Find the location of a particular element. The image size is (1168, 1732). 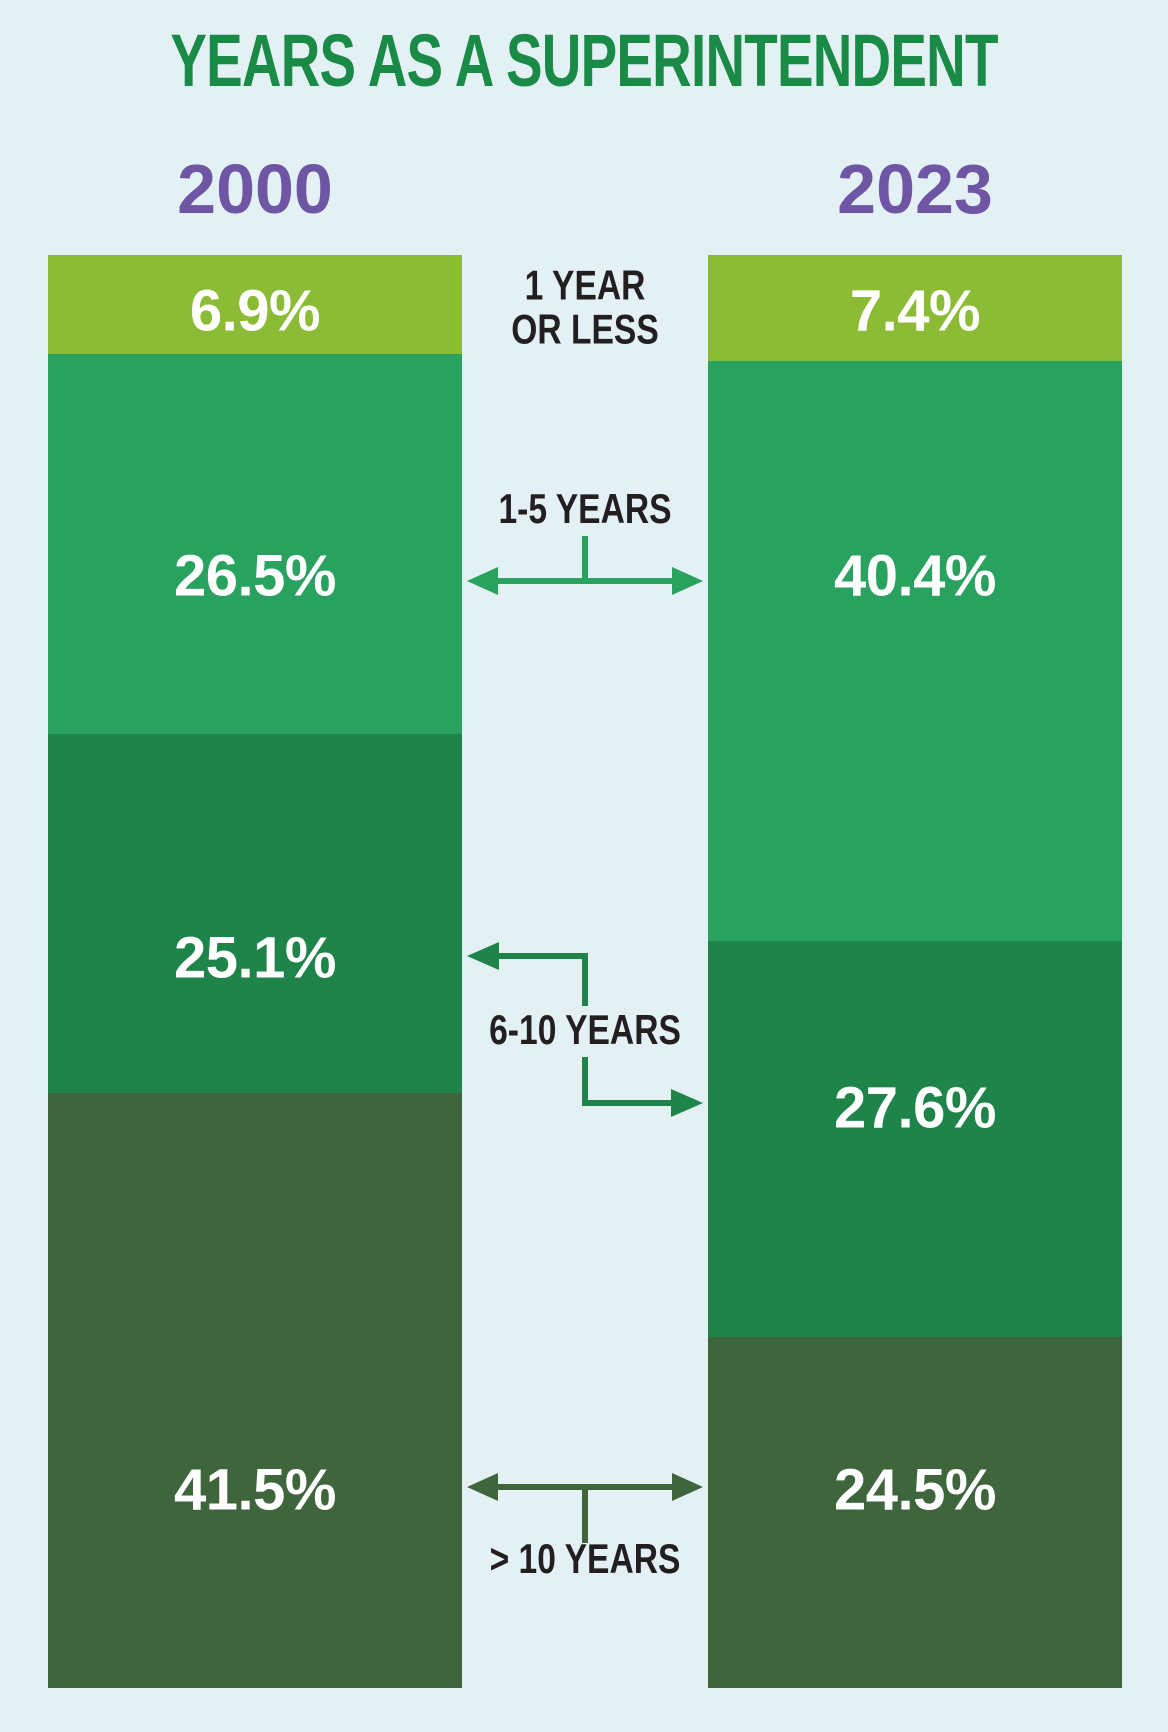

year-label-2000: 2000 is located at coordinates (255, 189).